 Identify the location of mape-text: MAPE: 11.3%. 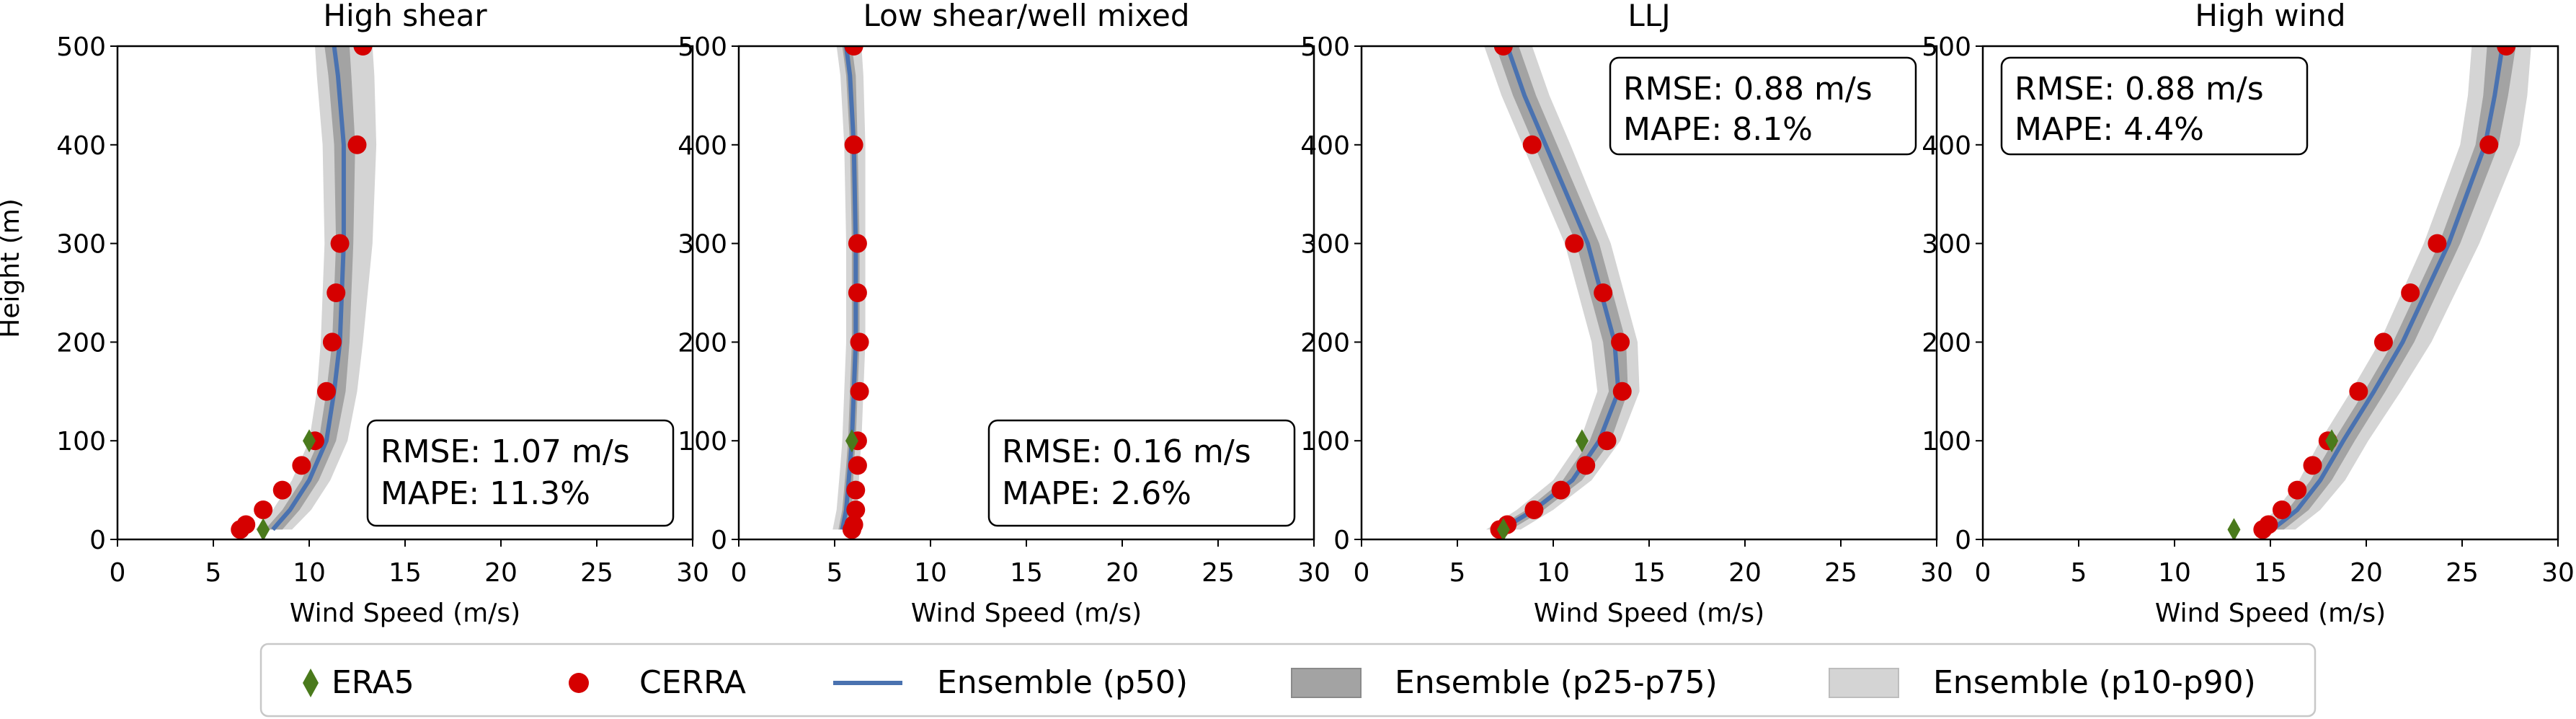
(485, 493).